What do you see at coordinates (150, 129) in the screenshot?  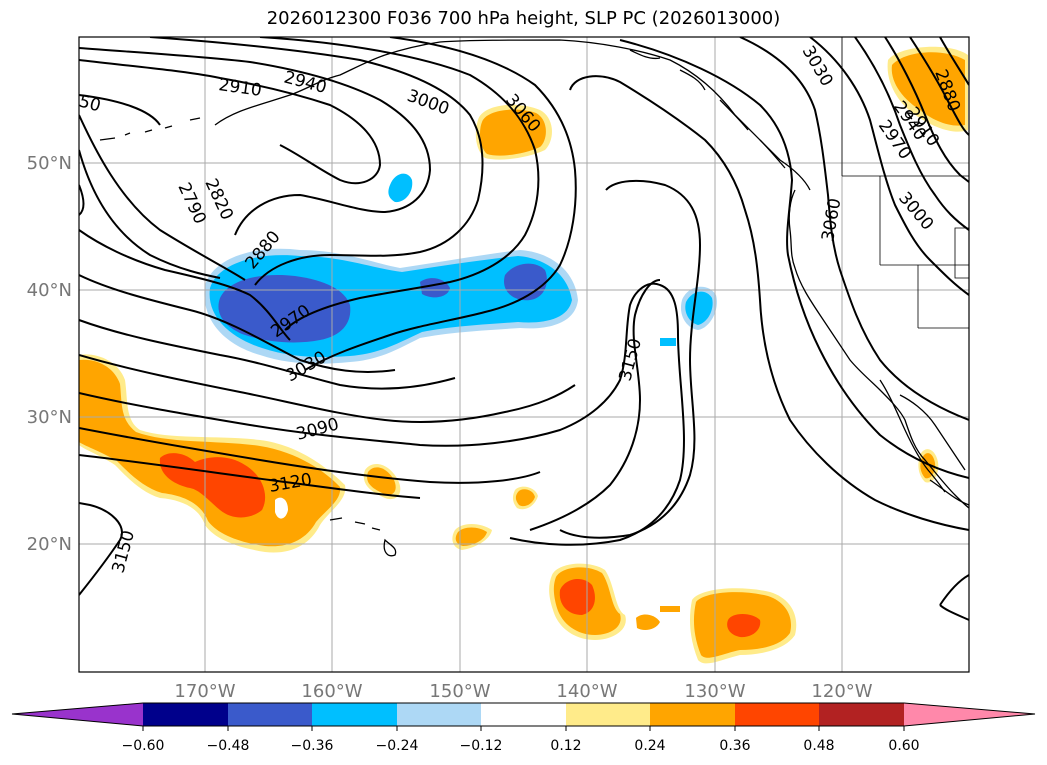 I see `aleutian-islands` at bounding box center [150, 129].